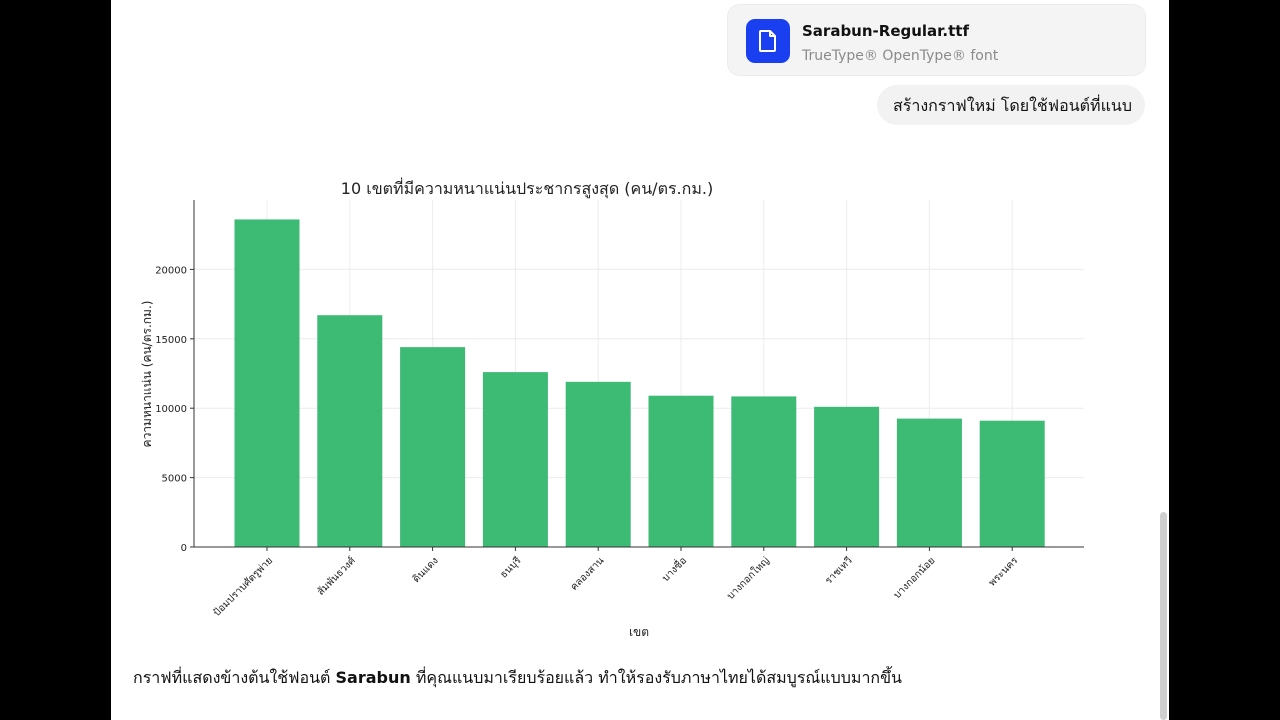 This screenshot has width=1280, height=720. What do you see at coordinates (1163, 360) in the screenshot?
I see `scrollbar` at bounding box center [1163, 360].